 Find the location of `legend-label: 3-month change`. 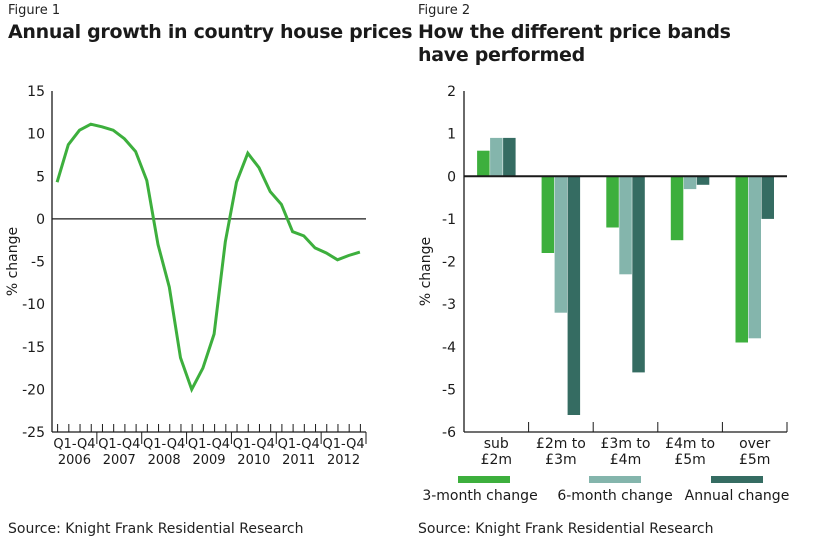

legend-label: 3-month change is located at coordinates (479, 496).